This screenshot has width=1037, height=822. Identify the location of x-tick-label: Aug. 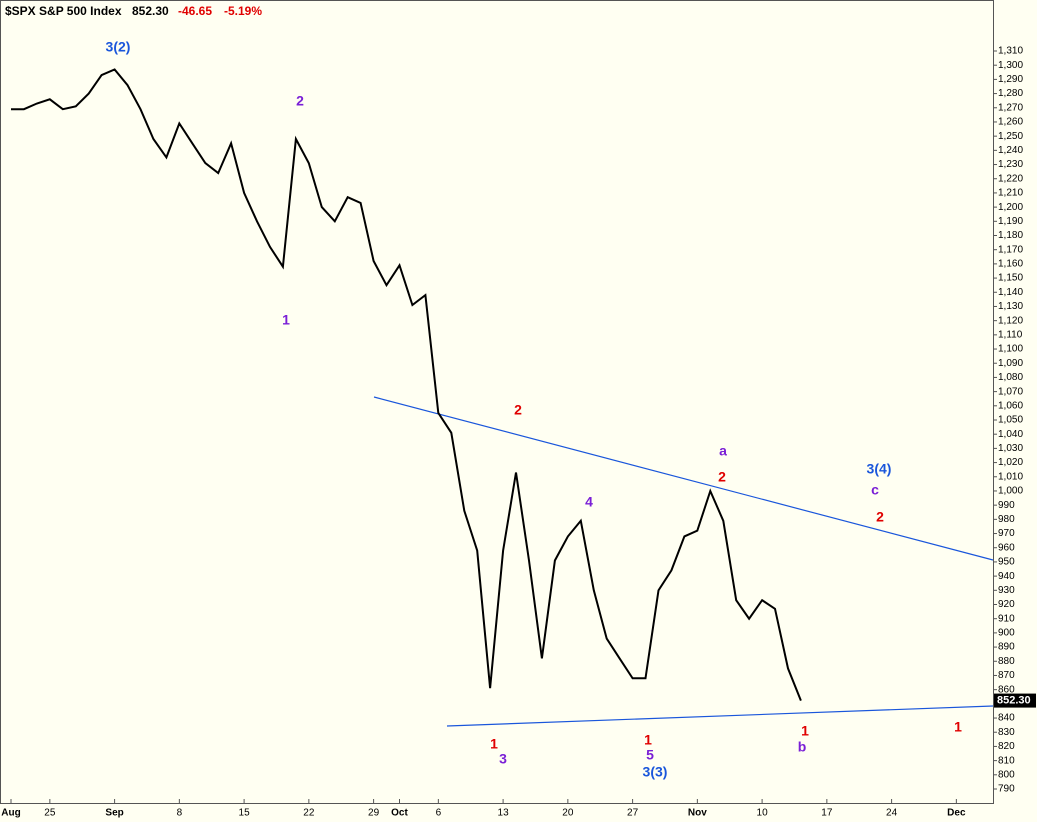
(10, 813).